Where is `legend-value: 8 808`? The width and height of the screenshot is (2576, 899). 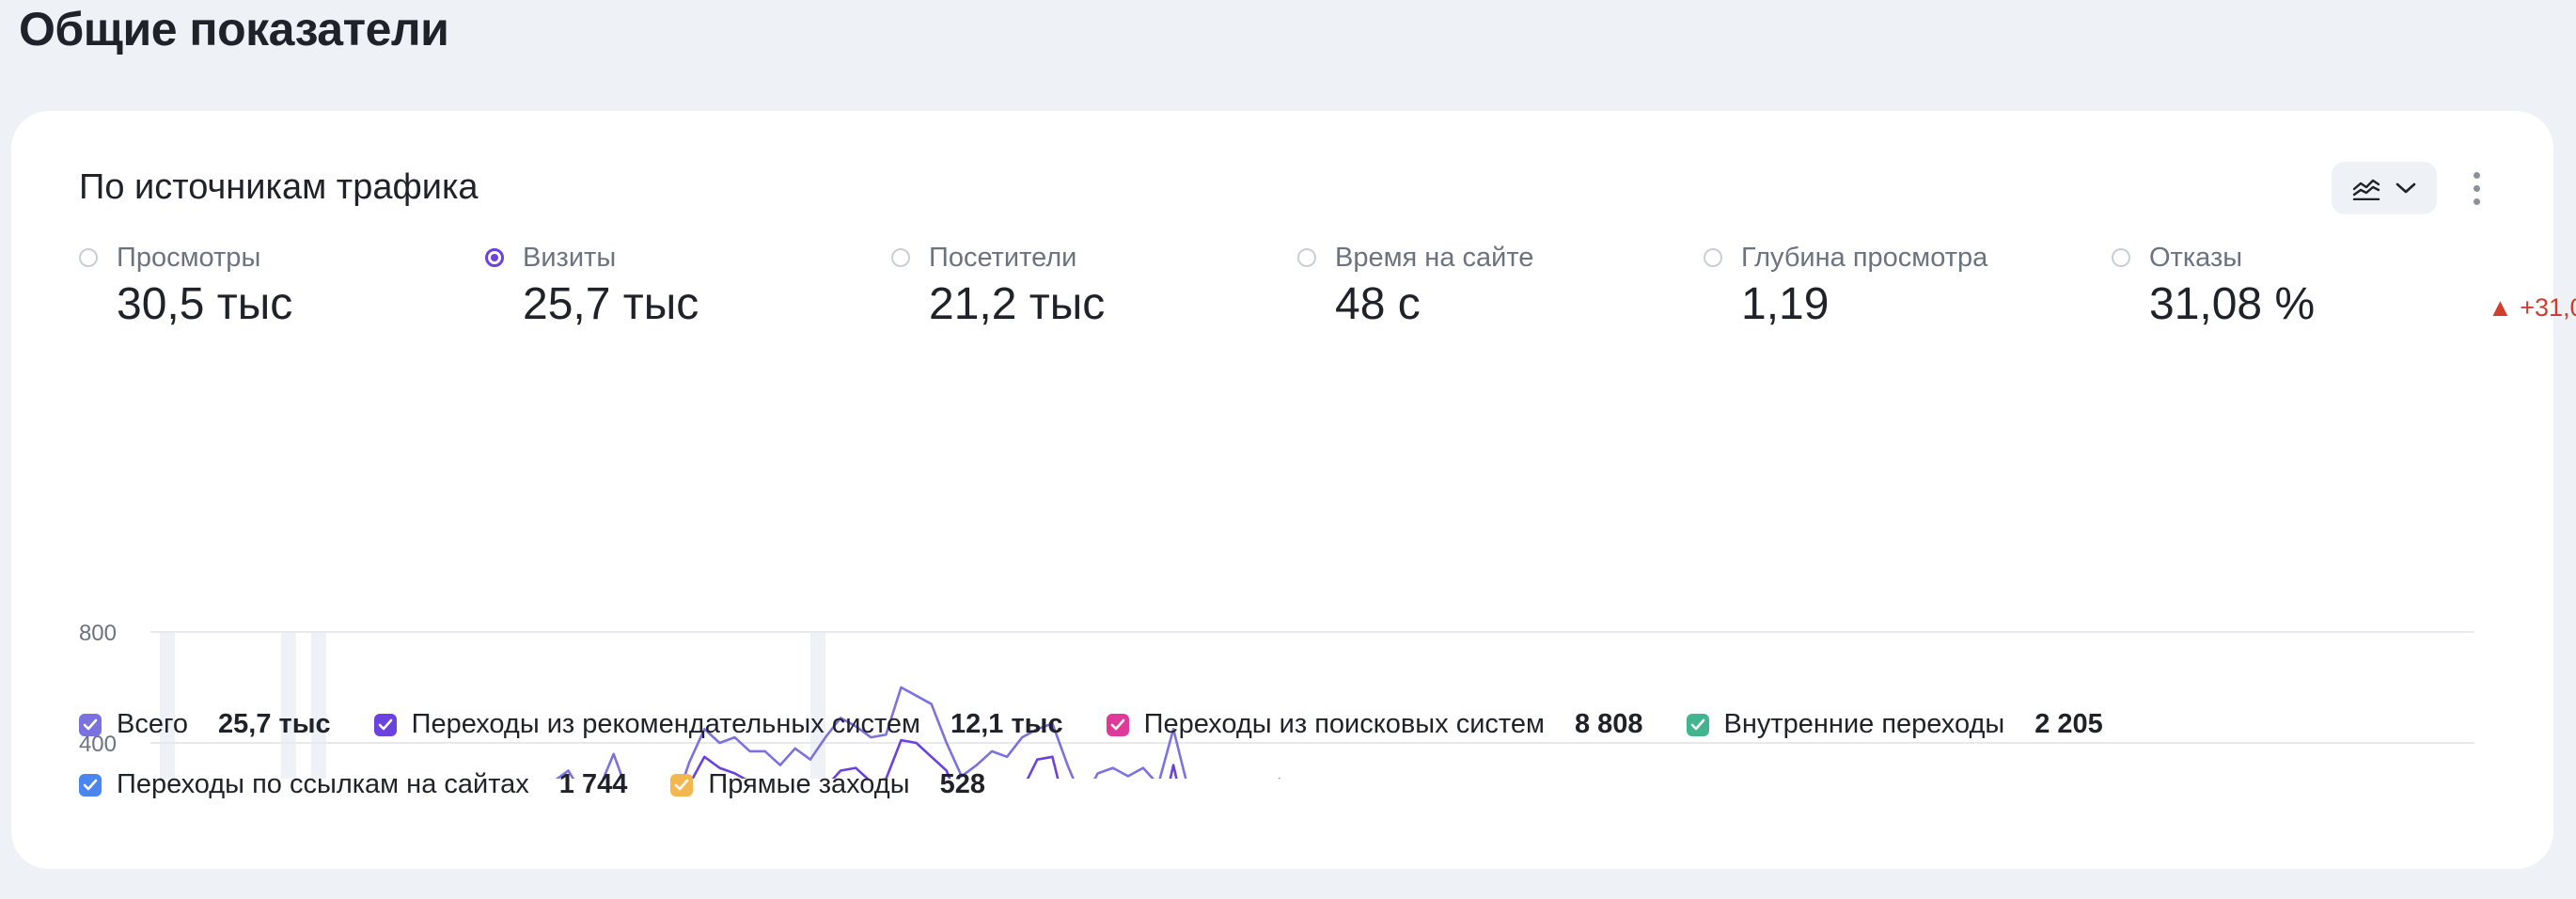
legend-value: 8 808 is located at coordinates (1609, 724).